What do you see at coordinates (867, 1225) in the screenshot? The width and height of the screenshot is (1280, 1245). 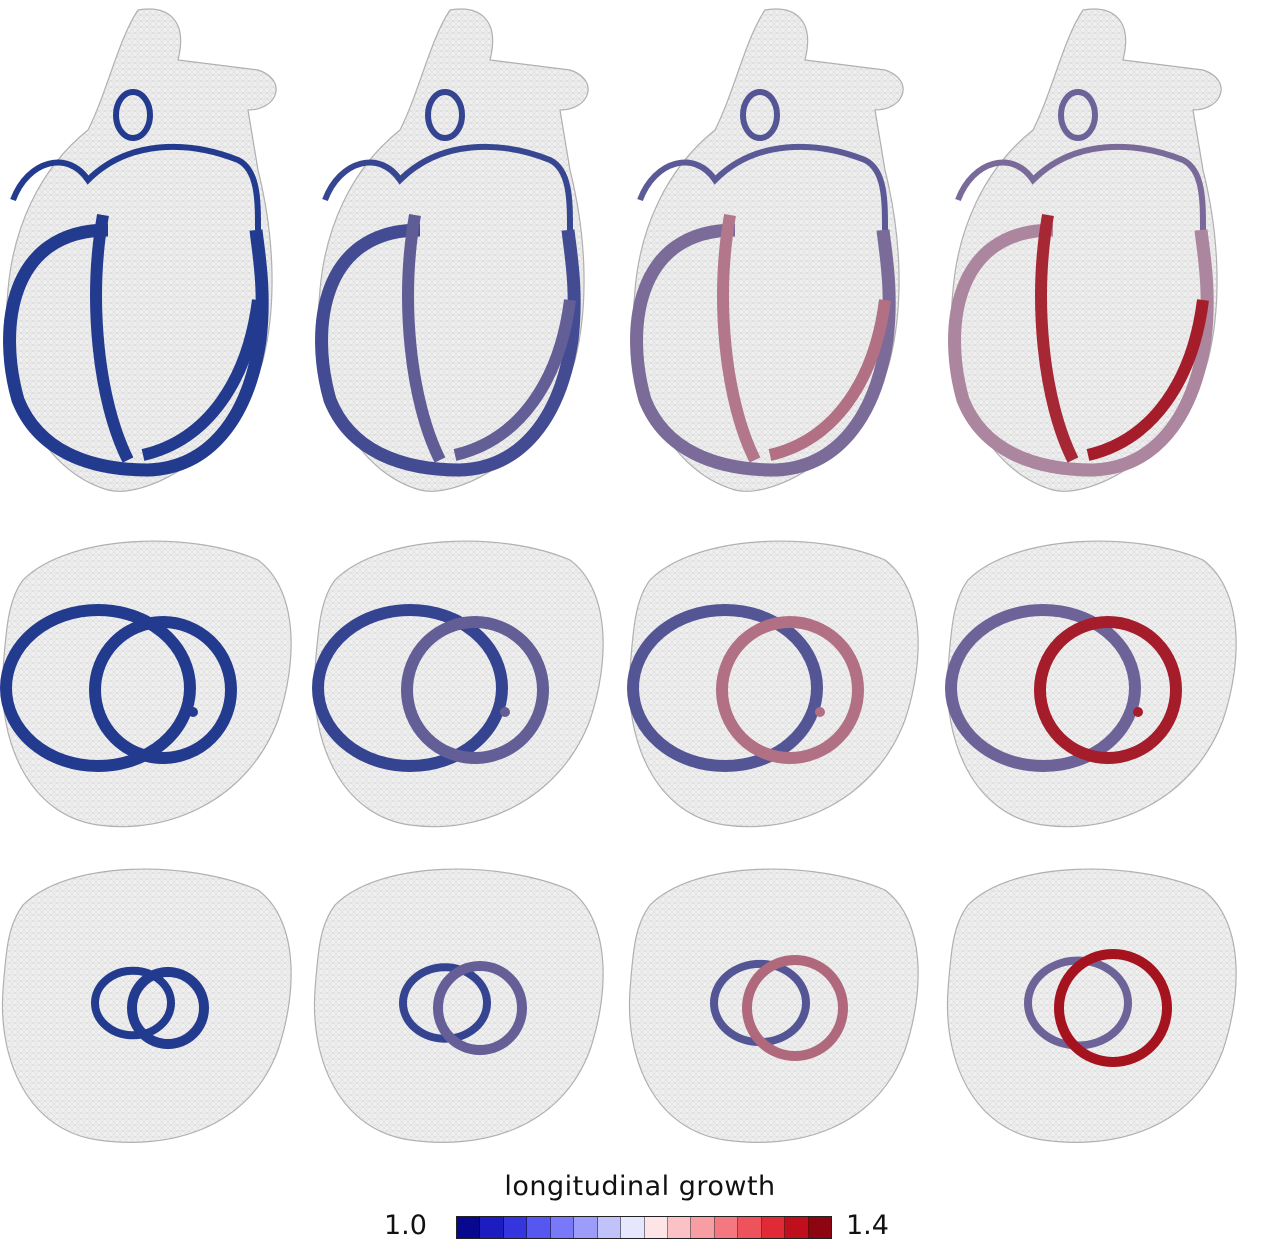 I see `colorbar-max-label: 1.4` at bounding box center [867, 1225].